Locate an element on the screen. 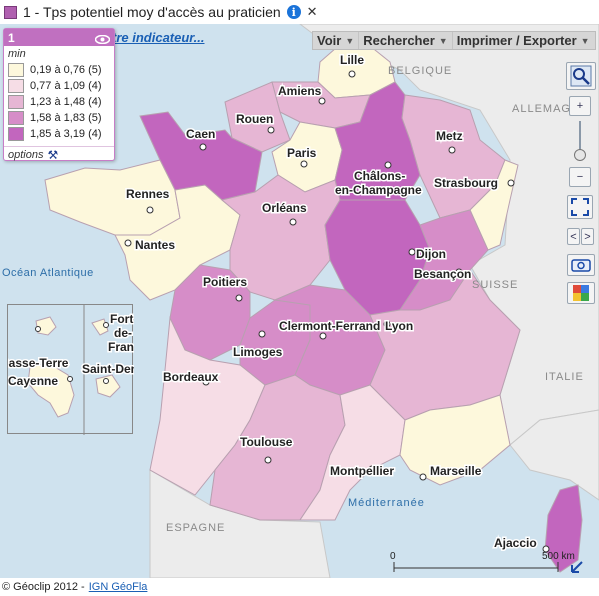 The height and width of the screenshot is (596, 599). full-extent-button is located at coordinates (580, 207).